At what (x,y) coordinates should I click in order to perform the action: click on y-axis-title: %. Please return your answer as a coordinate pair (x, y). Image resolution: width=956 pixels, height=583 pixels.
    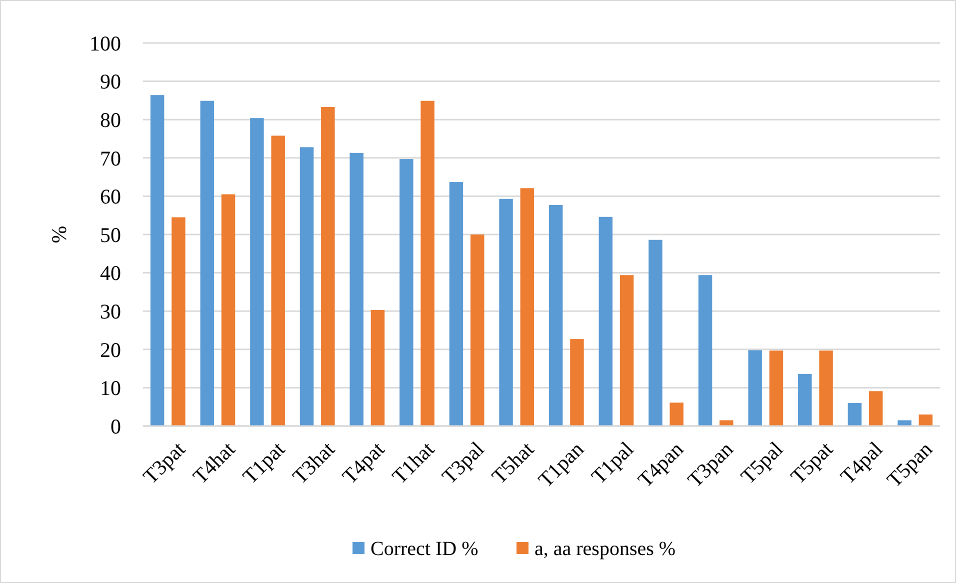
    Looking at the image, I should click on (59, 235).